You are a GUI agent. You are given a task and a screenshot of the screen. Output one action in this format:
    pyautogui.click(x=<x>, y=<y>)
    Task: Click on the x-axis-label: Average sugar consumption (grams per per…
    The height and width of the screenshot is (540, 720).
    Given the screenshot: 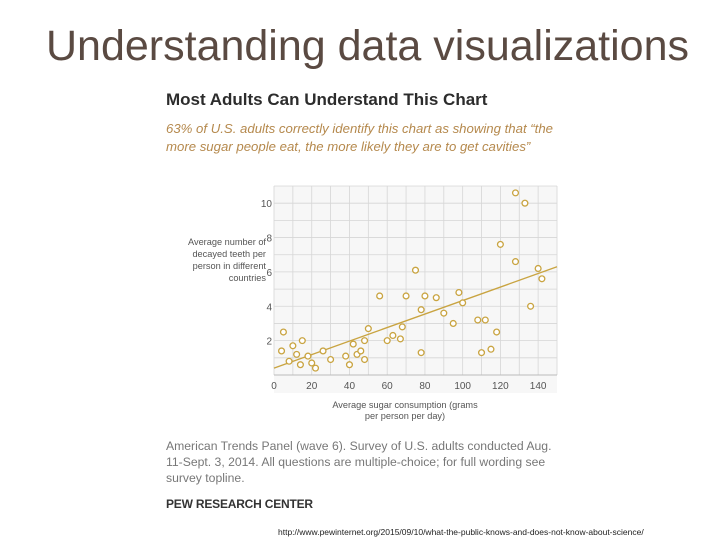 What is the action you would take?
    pyautogui.click(x=405, y=410)
    